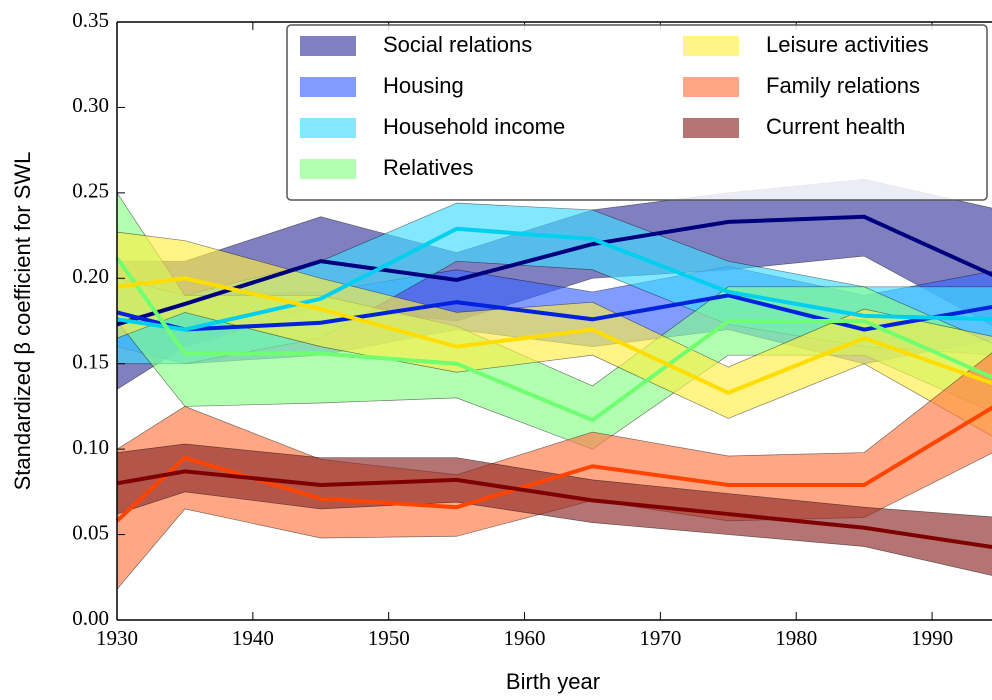 The width and height of the screenshot is (992, 700). Describe the element at coordinates (457, 44) in the screenshot. I see `legend-label: Social relations` at that location.